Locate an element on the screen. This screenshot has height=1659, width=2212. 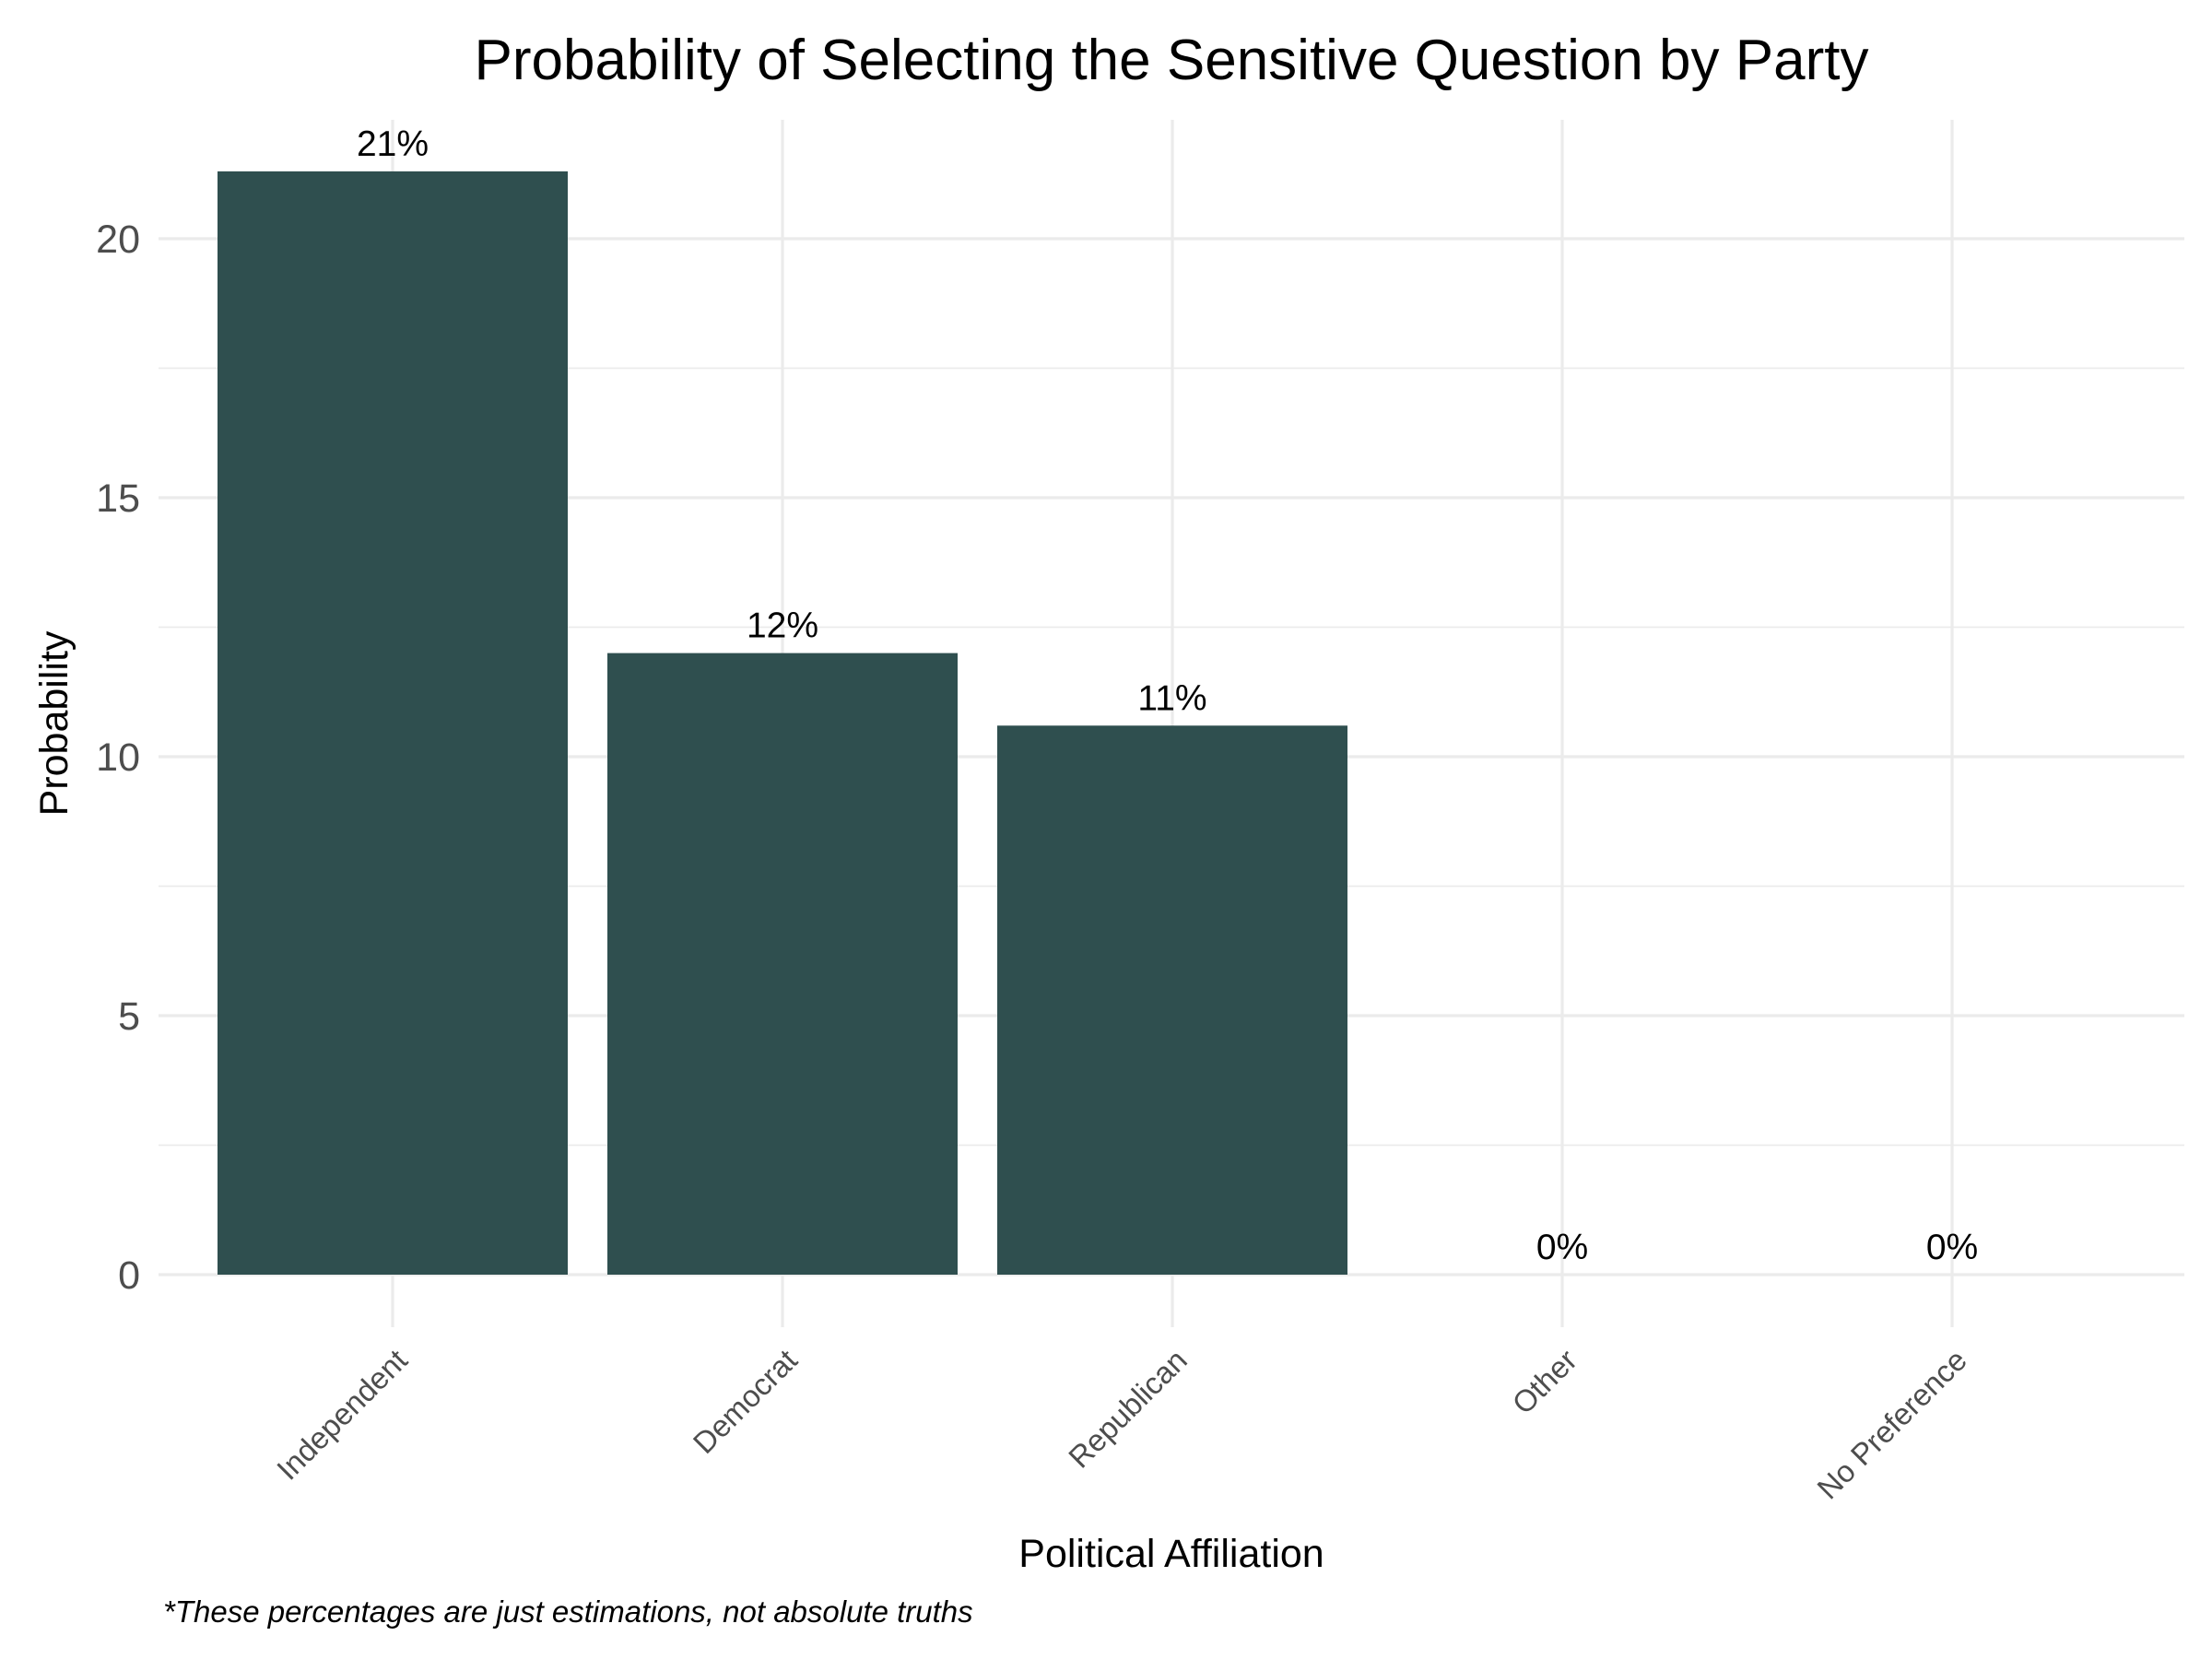
y-axis-title: Probability is located at coordinates (54, 723).